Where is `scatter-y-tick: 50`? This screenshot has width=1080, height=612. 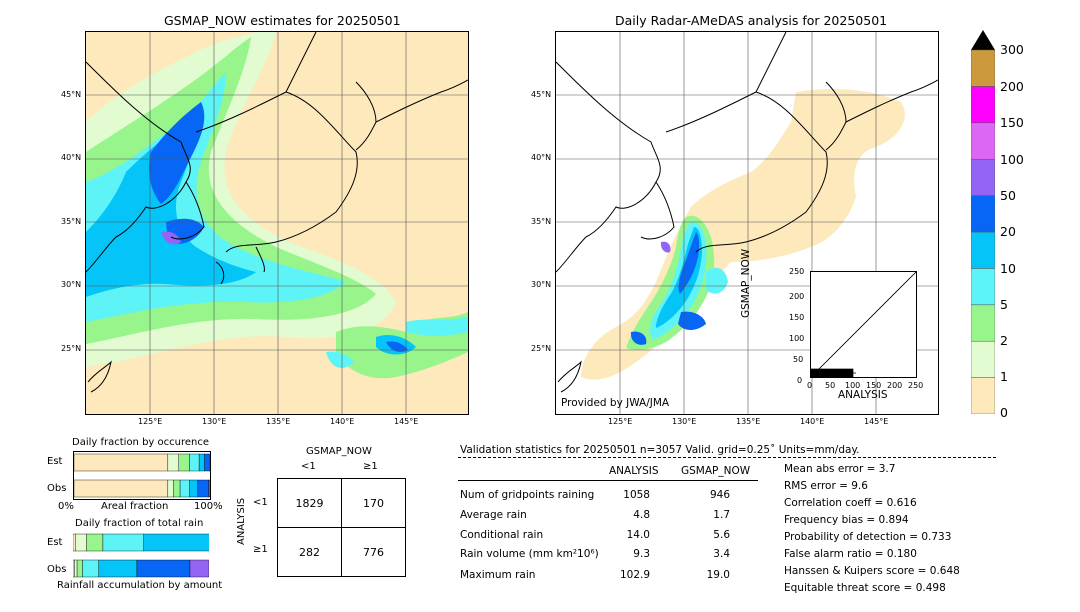 scatter-y-tick: 50 is located at coordinates (798, 359).